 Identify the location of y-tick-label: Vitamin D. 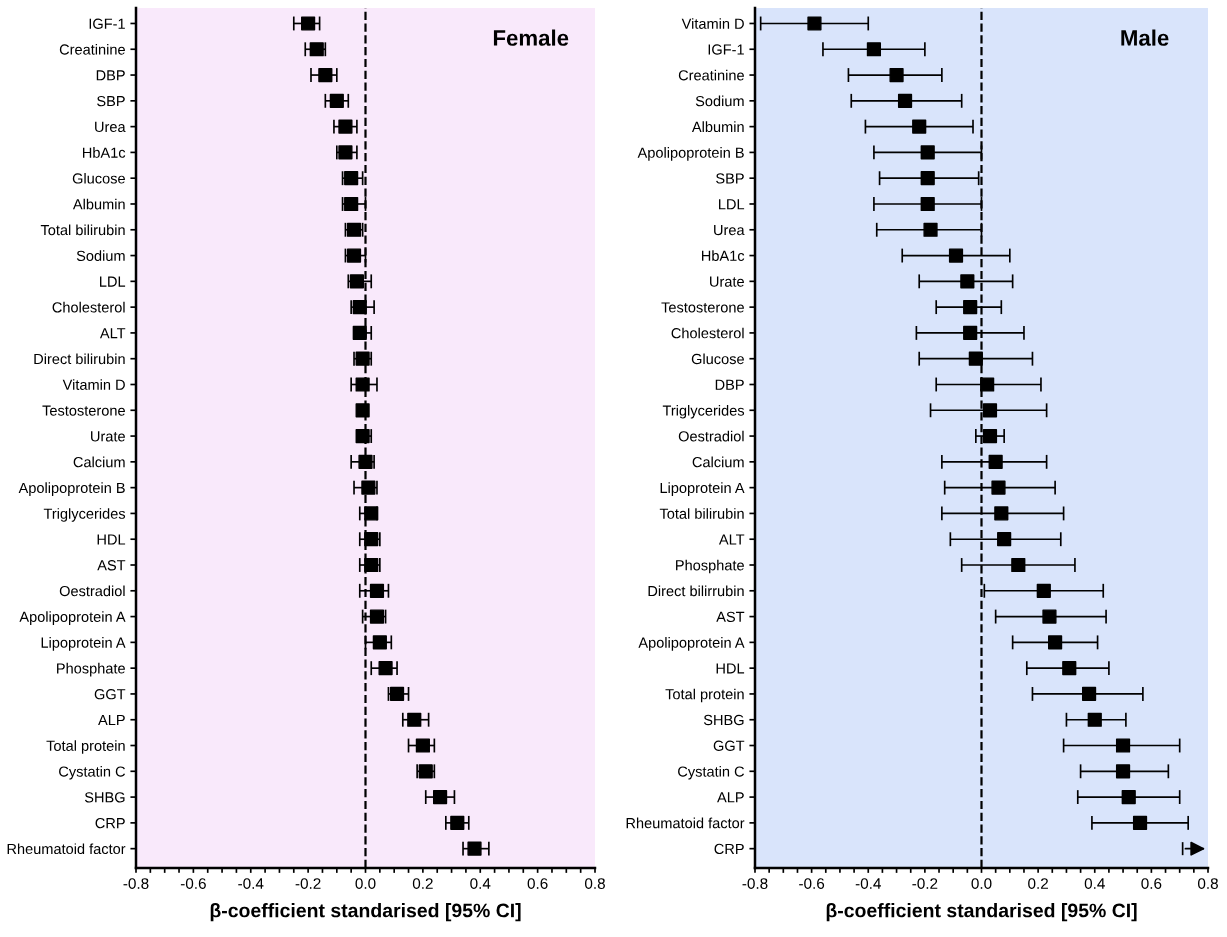
(712, 23).